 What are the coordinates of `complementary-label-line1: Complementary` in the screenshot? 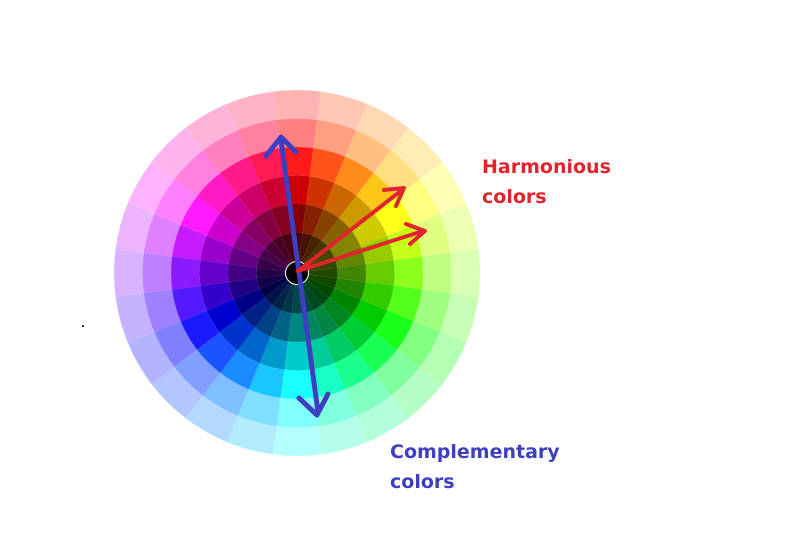 It's located at (475, 452).